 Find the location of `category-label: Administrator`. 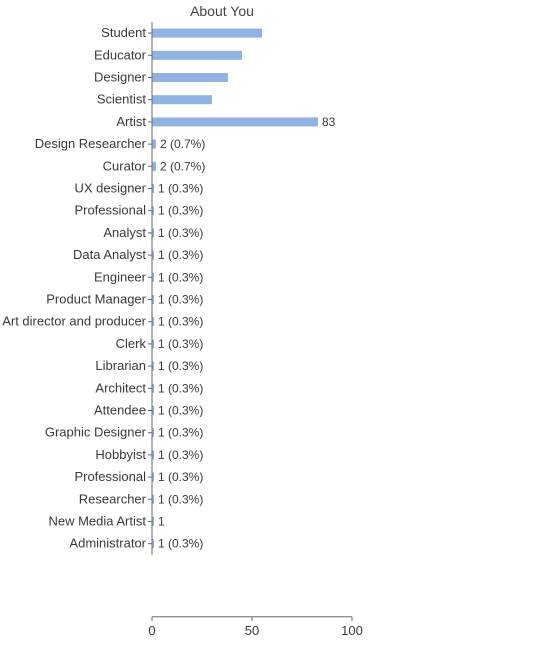

category-label: Administrator is located at coordinates (107, 543).